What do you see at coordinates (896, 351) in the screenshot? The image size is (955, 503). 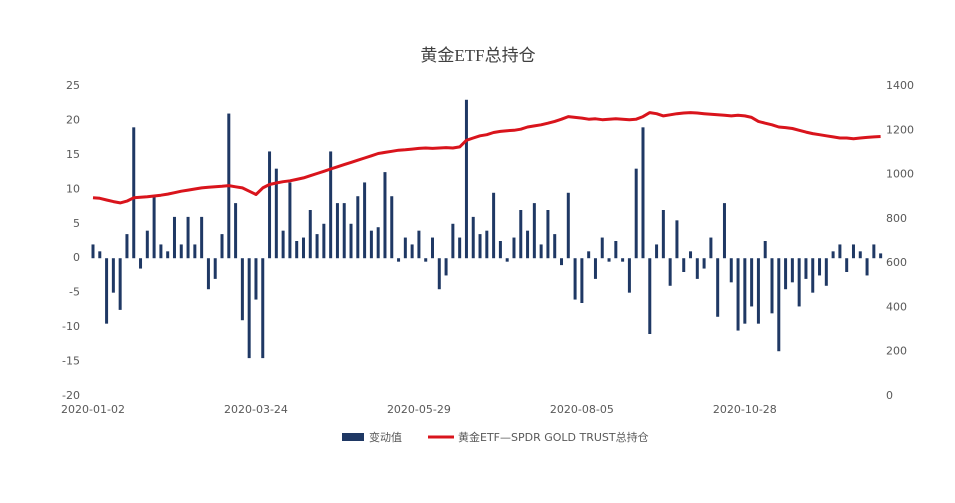 I see `y2-tick-label: 200` at bounding box center [896, 351].